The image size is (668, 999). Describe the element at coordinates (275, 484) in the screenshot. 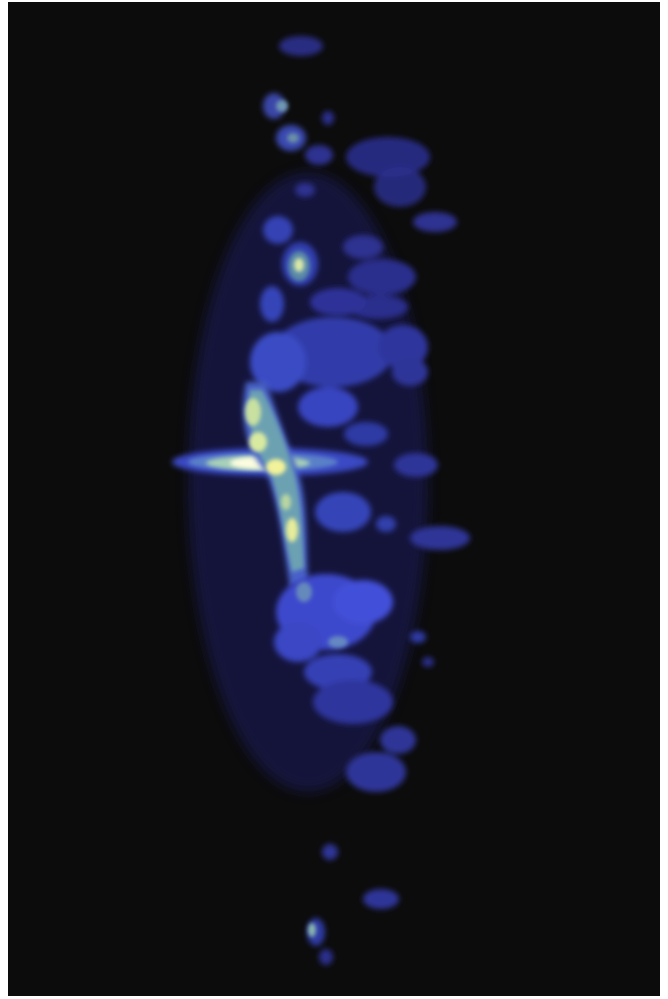

I see `central-spine` at that location.